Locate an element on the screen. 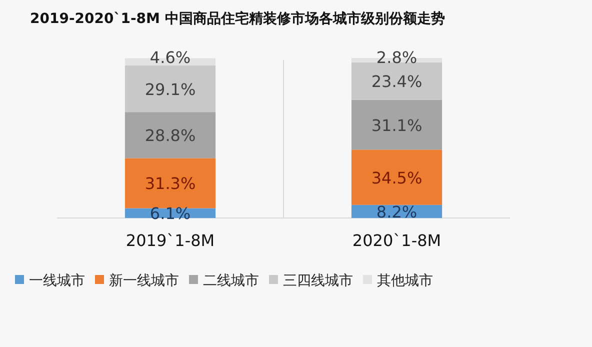  data-label: 31.3% is located at coordinates (170, 184).